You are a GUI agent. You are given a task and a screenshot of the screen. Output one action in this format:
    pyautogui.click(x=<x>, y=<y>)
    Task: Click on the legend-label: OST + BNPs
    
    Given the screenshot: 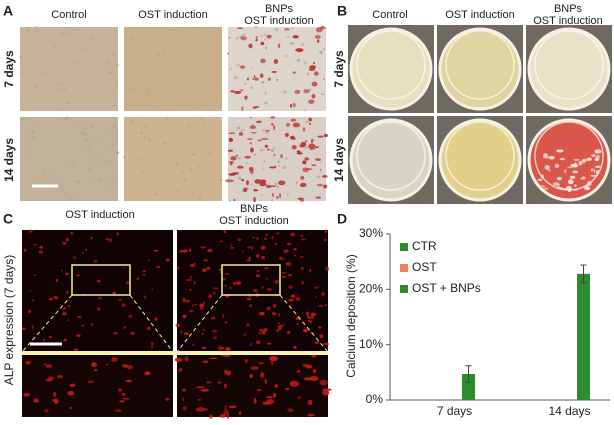 What is the action you would take?
    pyautogui.click(x=446, y=288)
    